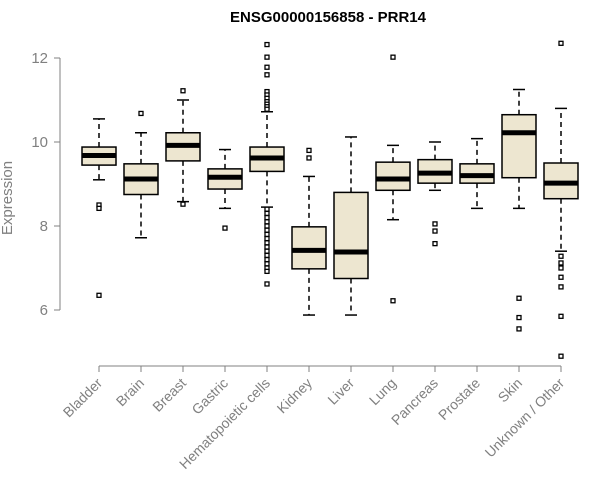 The image size is (600, 500). I want to click on y-tick-label: 8, so click(44, 226).